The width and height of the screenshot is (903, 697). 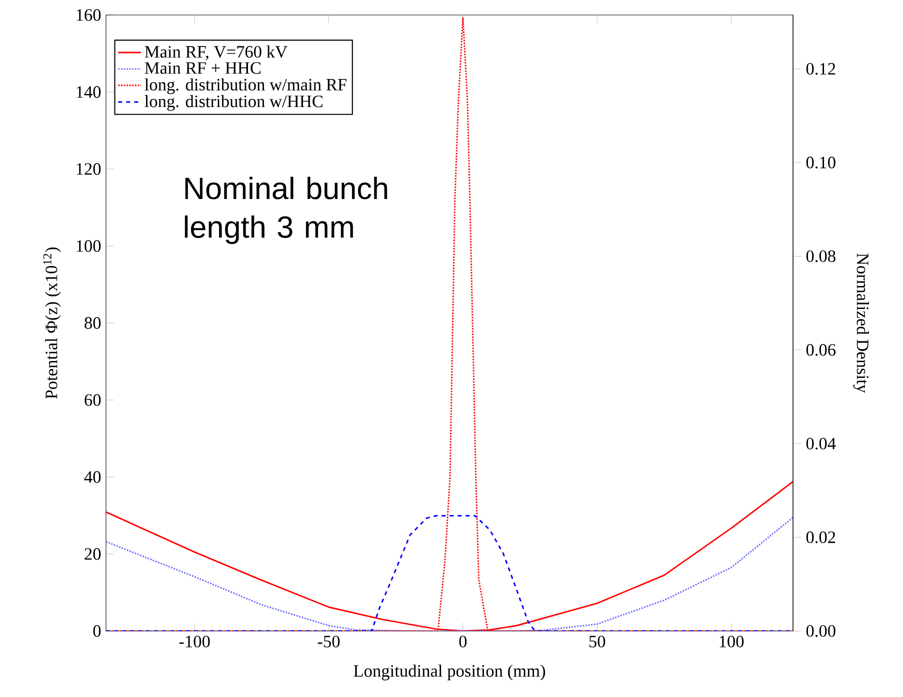 I want to click on x-axis-title: Longitudinal position (mm), so click(x=450, y=672).